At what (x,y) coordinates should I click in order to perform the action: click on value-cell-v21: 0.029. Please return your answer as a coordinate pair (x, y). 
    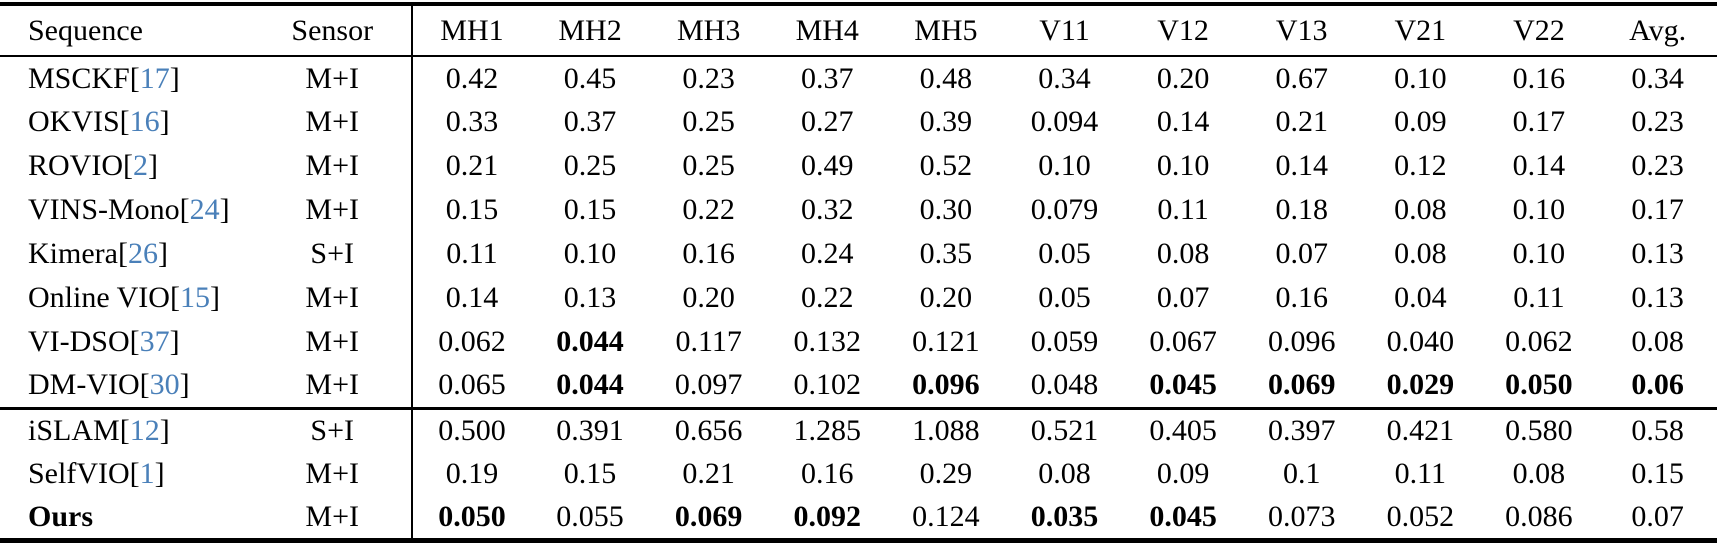
    Looking at the image, I should click on (1420, 385).